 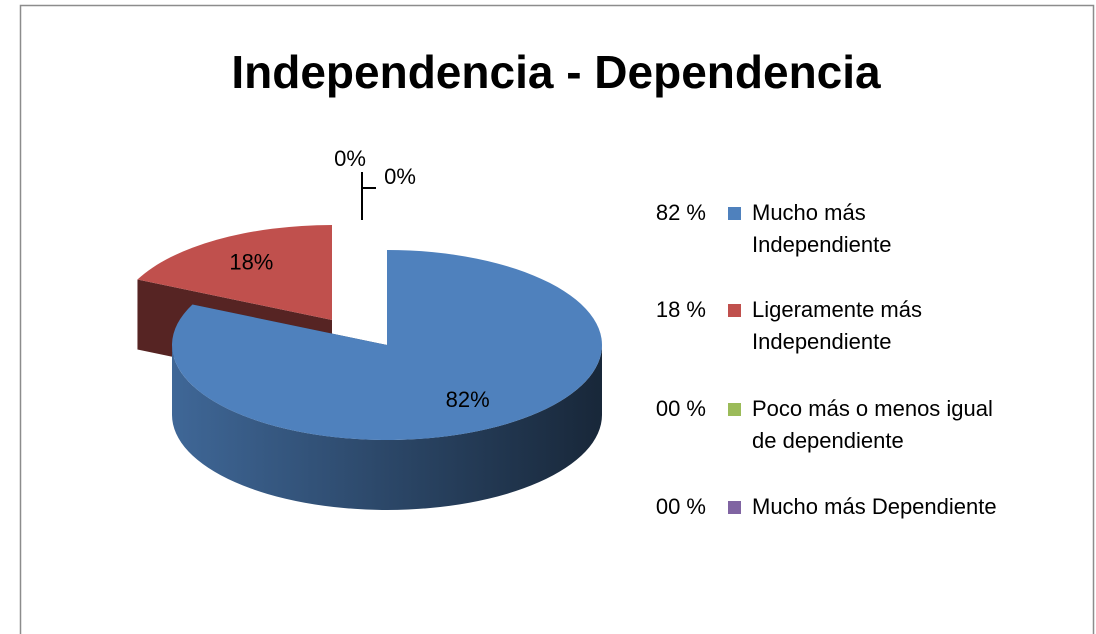 What do you see at coordinates (680, 309) in the screenshot?
I see `legend-value: 18 %` at bounding box center [680, 309].